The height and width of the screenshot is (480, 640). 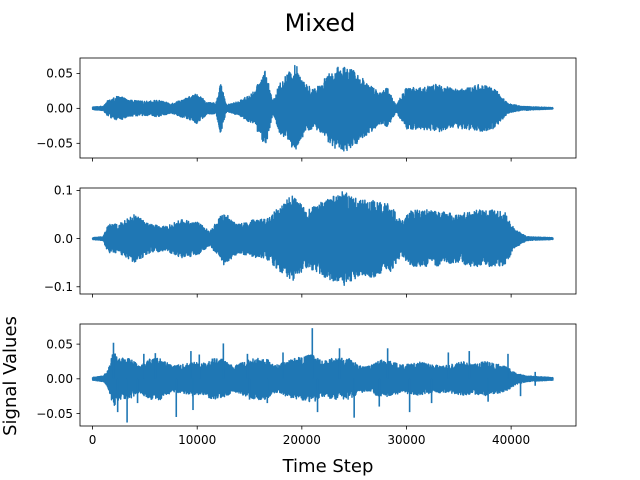 I want to click on x-tick-label: 40000, so click(x=511, y=440).